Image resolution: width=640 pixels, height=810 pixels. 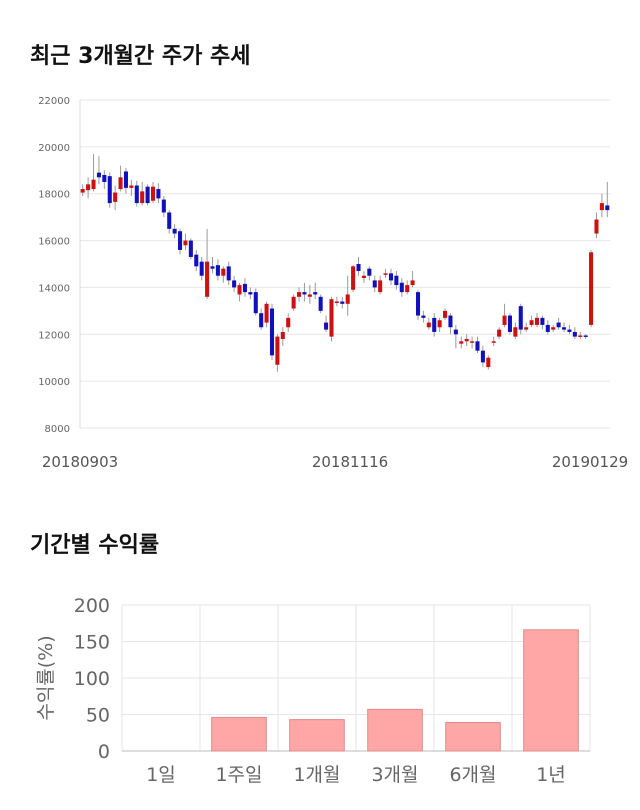 I want to click on x-tick-label: 20180903, so click(x=80, y=462).